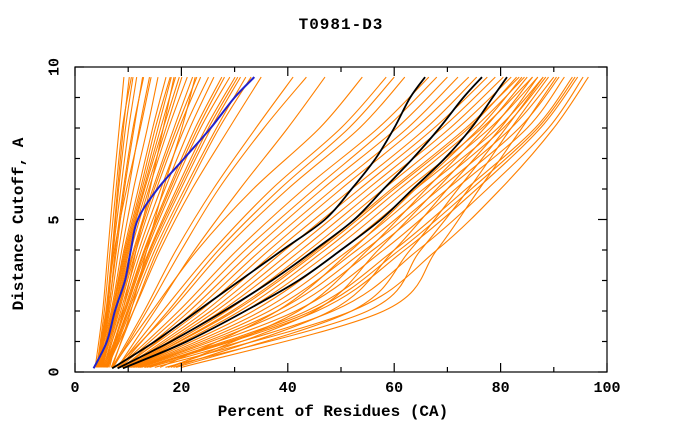 This screenshot has height=440, width=680. What do you see at coordinates (333, 412) in the screenshot?
I see `x-axis-label: Percent of Residues (CA)` at bounding box center [333, 412].